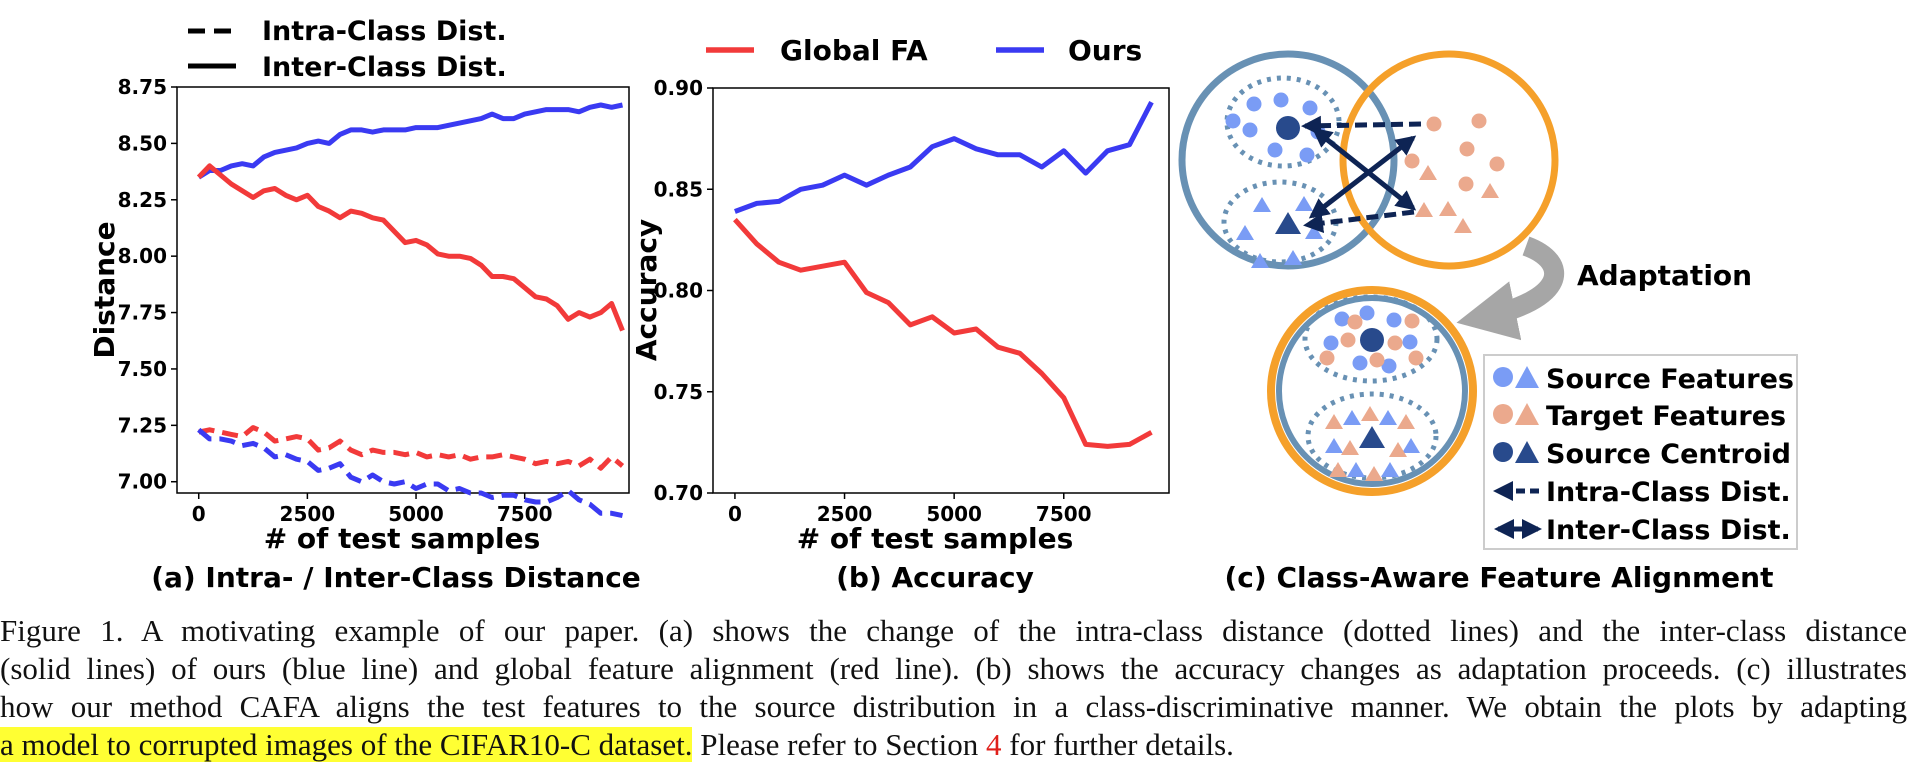 This screenshot has height=784, width=1907. Describe the element at coordinates (1510, 288) in the screenshot. I see `adaptation-arrow-icon` at that location.